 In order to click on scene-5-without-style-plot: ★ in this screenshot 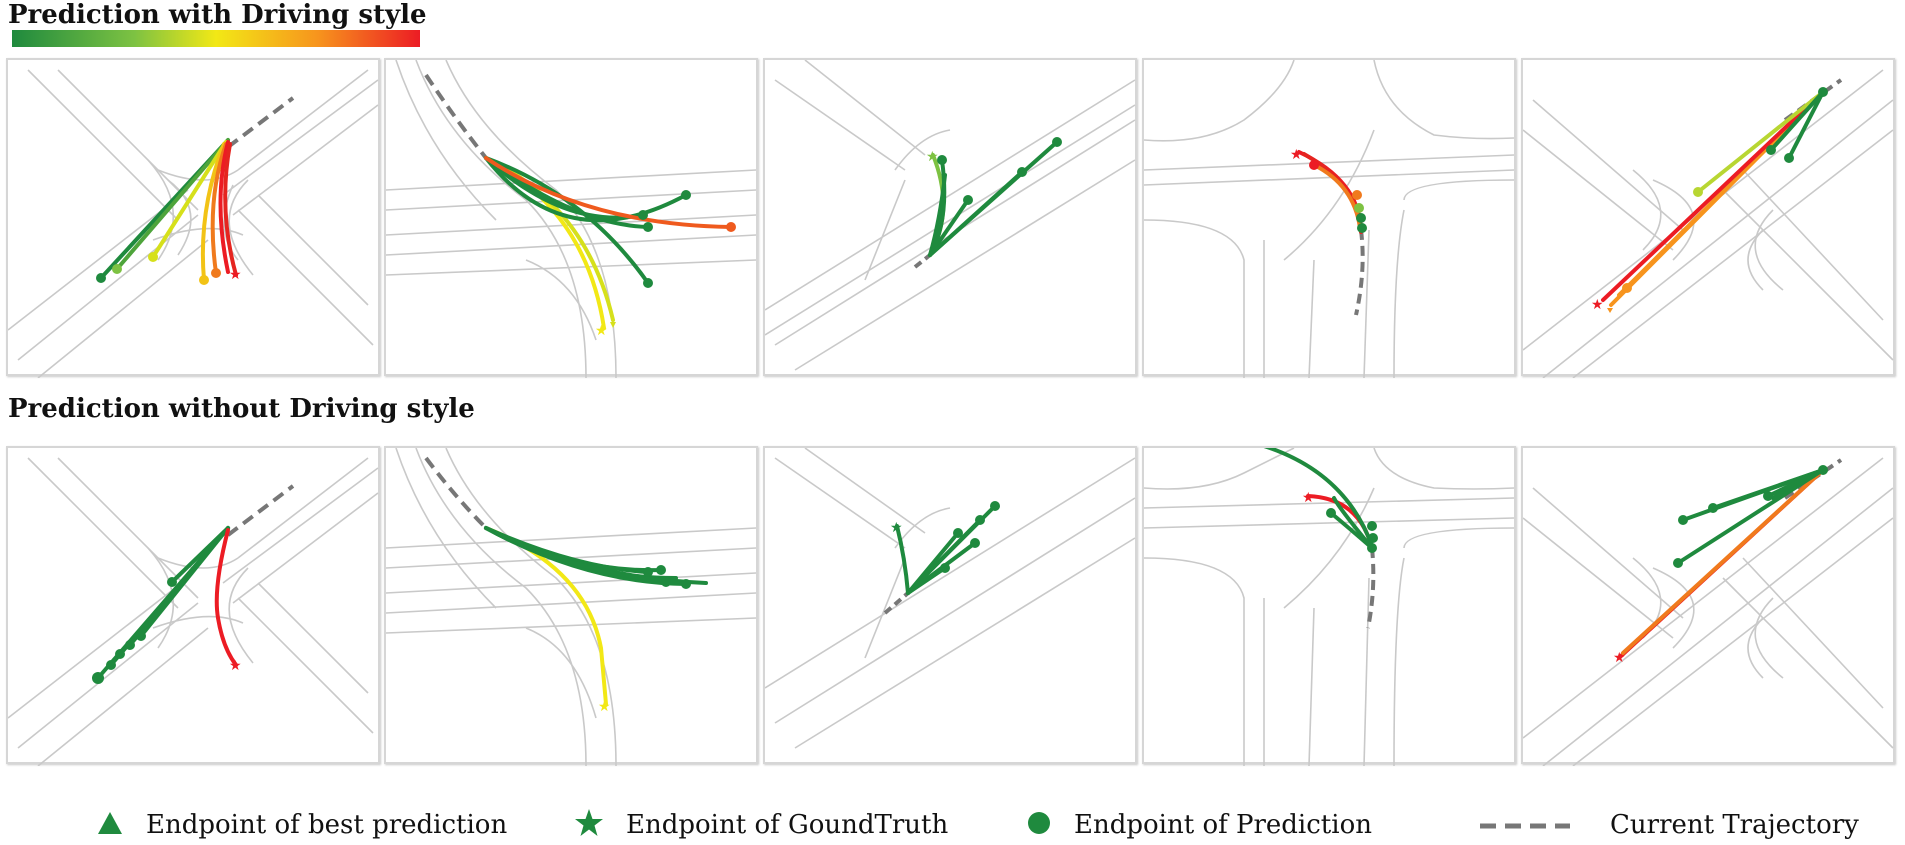, I will do `click(1708, 611)`.